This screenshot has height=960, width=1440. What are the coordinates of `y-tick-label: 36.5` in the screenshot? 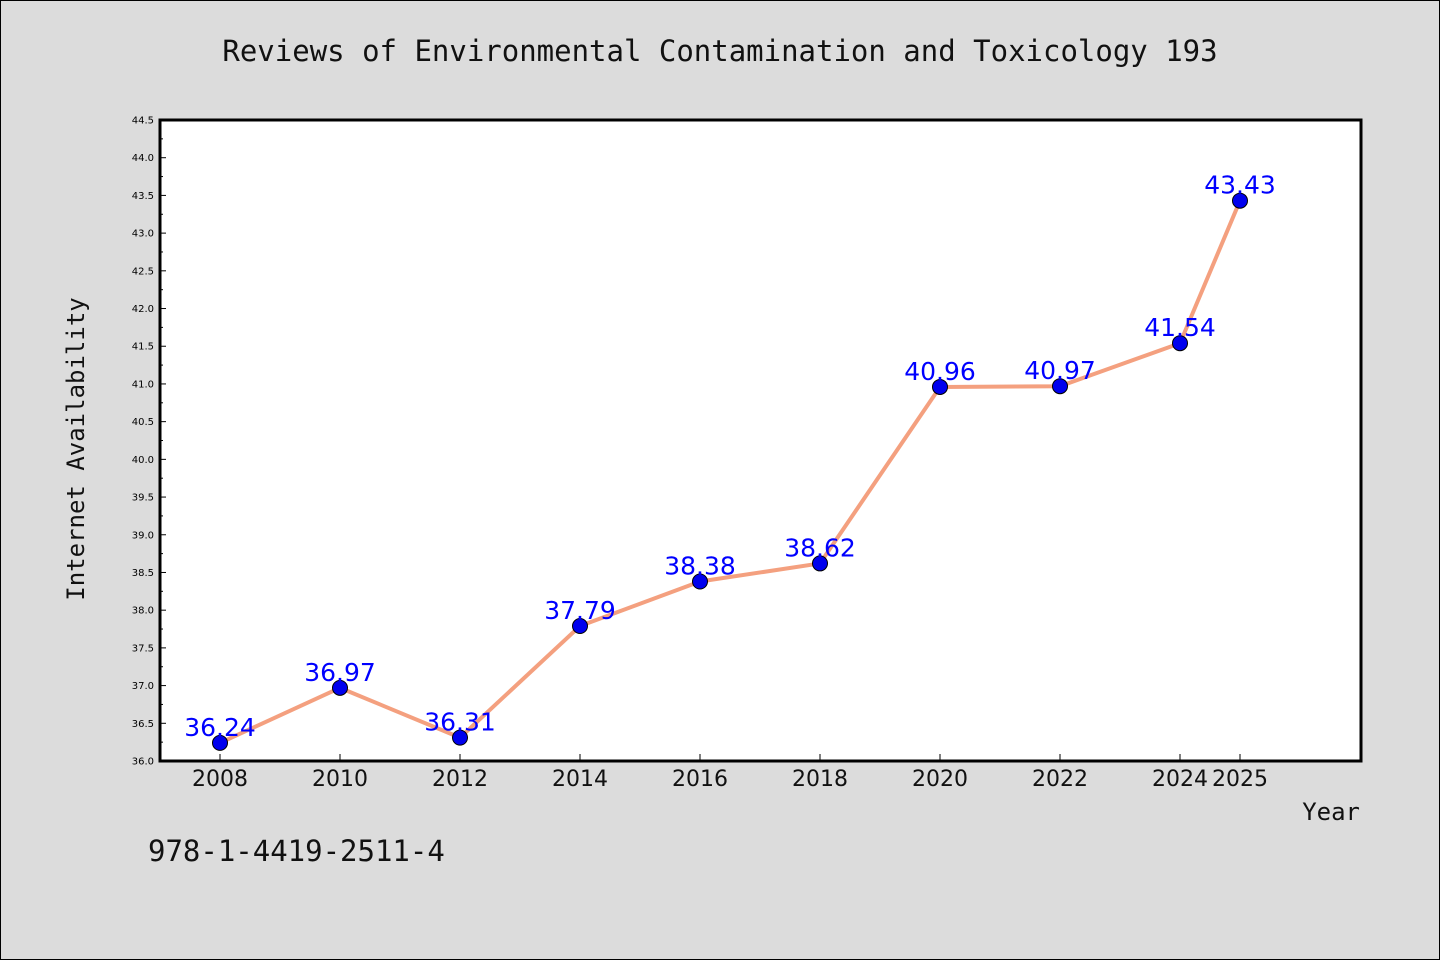 It's located at (143, 724).